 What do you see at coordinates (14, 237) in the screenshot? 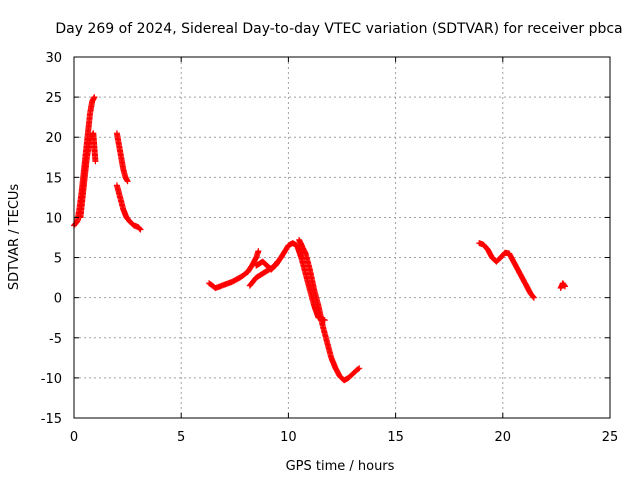
I see `y-axis-label: SDTVAR / TECUs` at bounding box center [14, 237].